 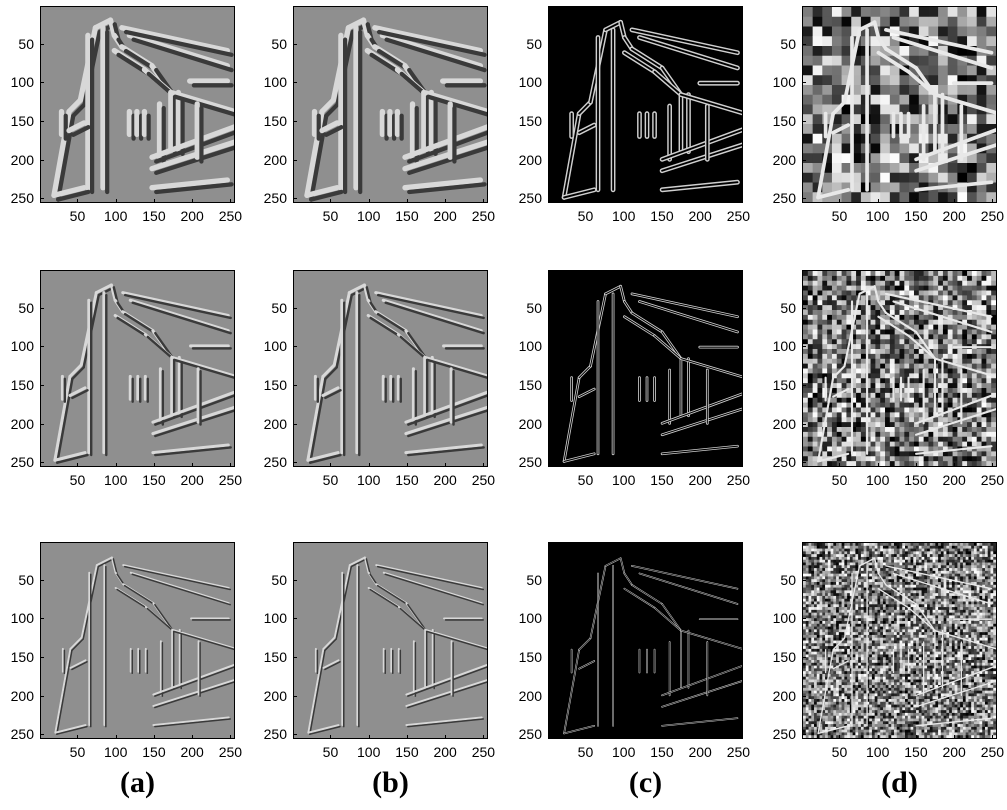 I want to click on image-frame, so click(x=390, y=368).